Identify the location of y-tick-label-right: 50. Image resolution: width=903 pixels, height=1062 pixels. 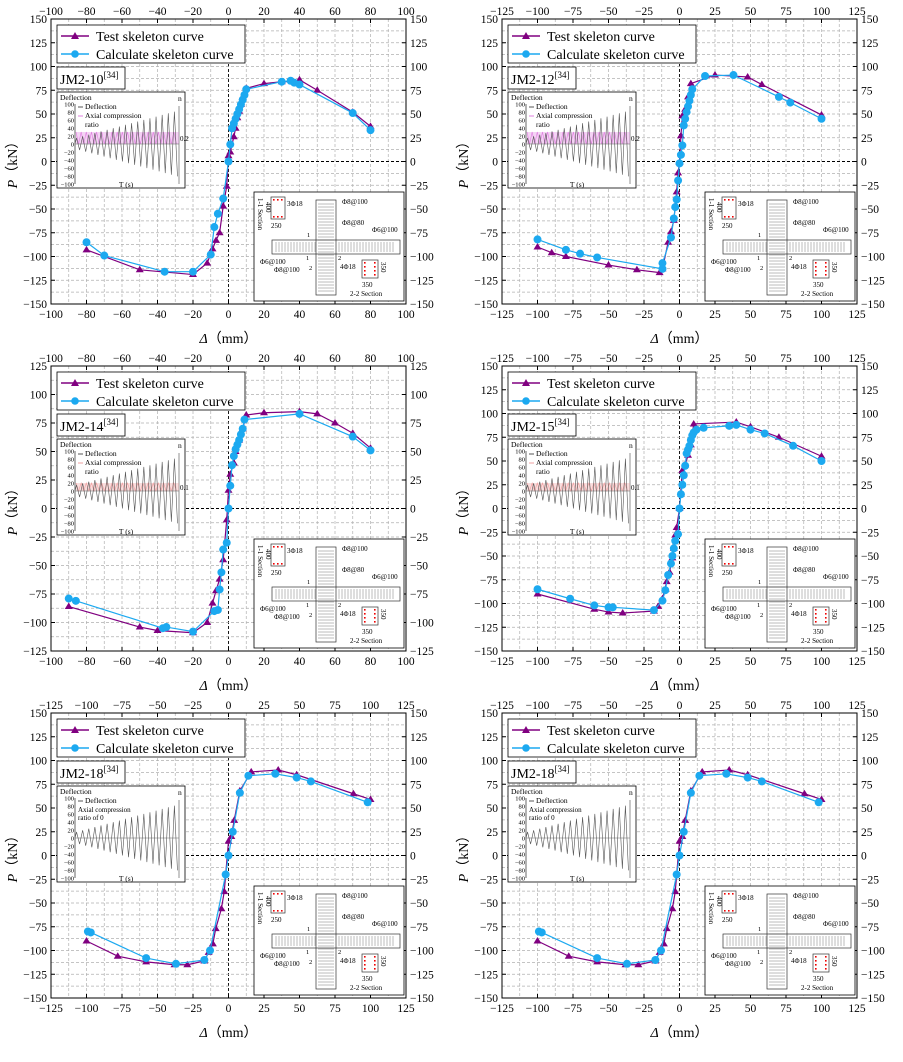
(867, 809).